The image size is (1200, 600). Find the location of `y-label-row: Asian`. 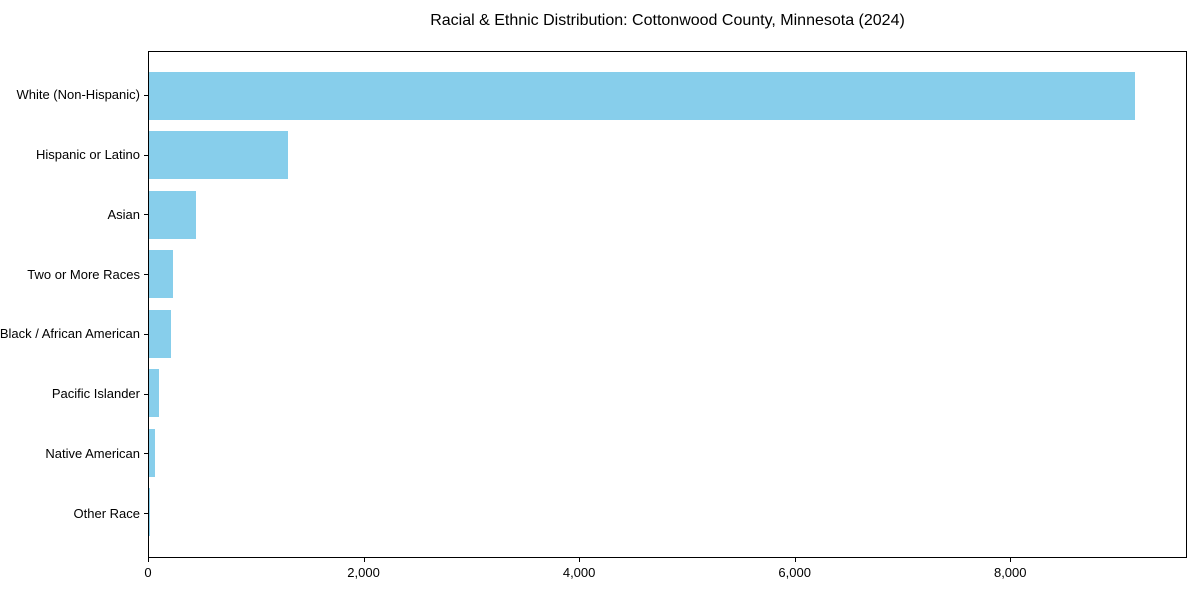

y-label-row: Asian is located at coordinates (74, 215).